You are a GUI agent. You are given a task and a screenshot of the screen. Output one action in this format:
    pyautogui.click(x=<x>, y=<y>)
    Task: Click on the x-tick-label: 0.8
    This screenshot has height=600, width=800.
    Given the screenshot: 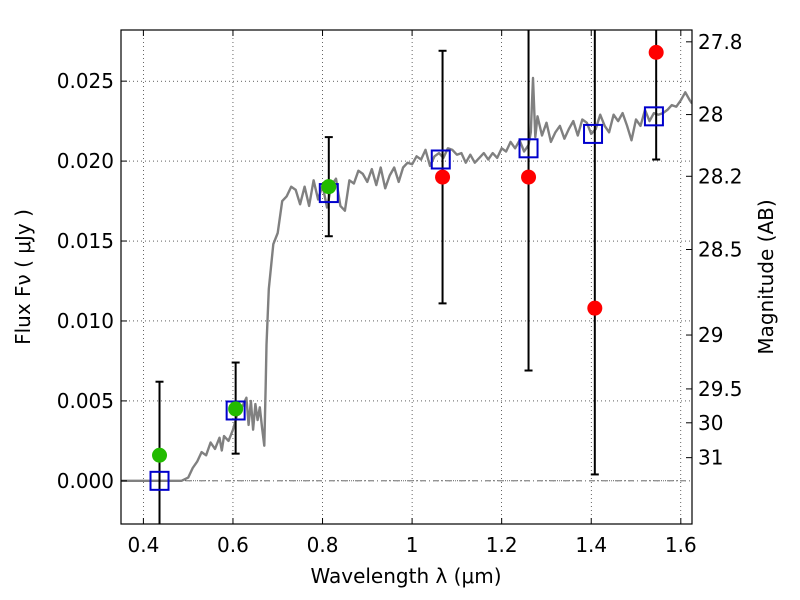 What is the action you would take?
    pyautogui.click(x=323, y=545)
    